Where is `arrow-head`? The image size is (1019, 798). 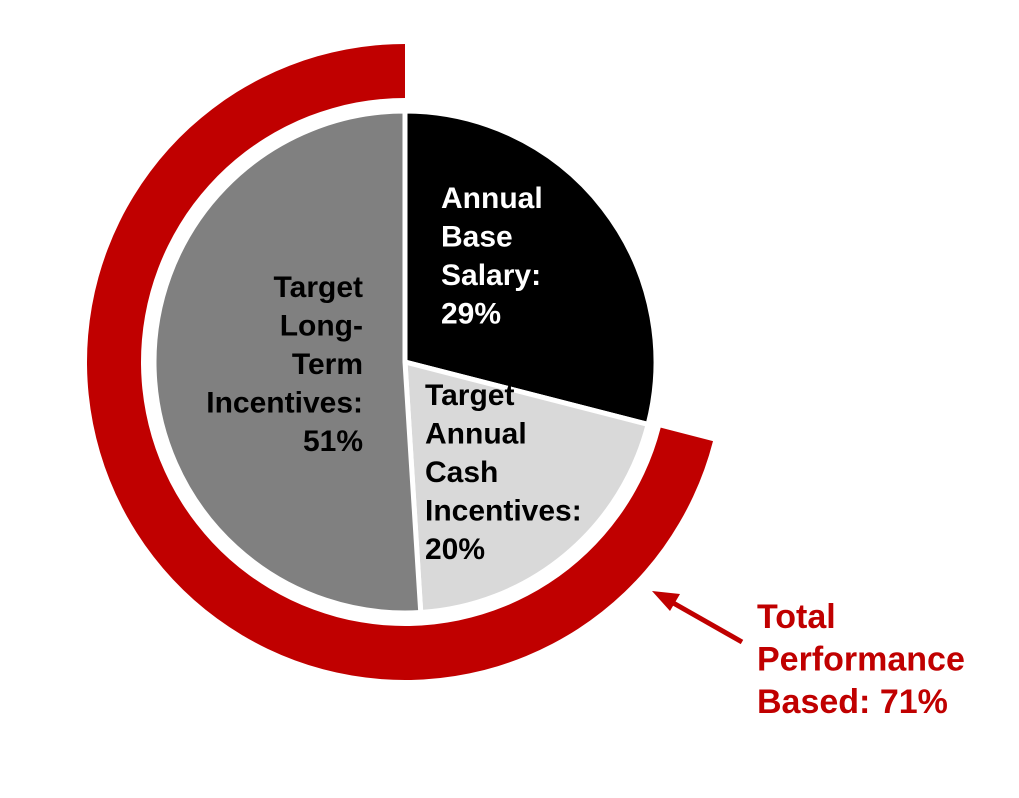 arrow-head is located at coordinates (666, 601).